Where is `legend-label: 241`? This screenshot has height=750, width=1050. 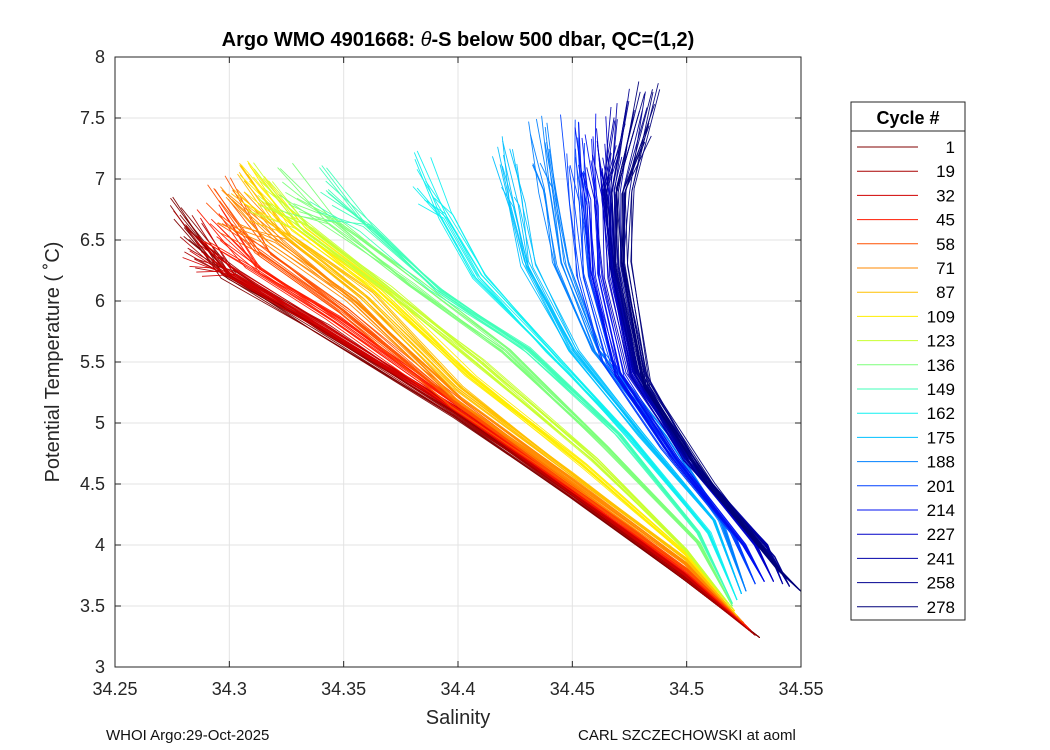
legend-label: 241 is located at coordinates (941, 558).